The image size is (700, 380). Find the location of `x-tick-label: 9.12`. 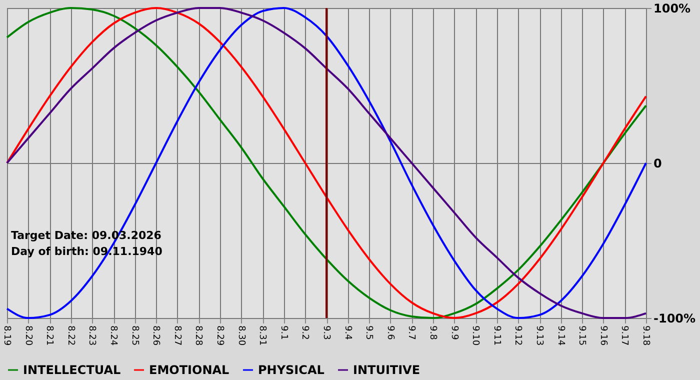

x-tick-label: 9.12 is located at coordinates (517, 336).